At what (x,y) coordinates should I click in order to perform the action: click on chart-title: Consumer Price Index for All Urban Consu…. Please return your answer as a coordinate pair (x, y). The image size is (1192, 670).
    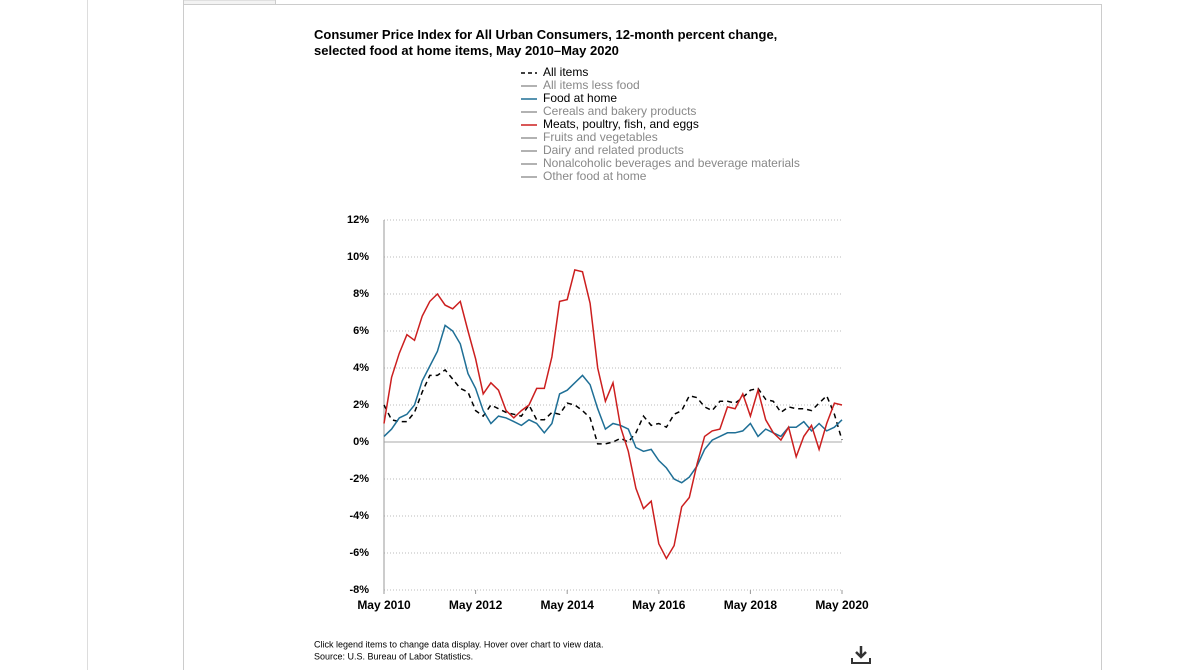
    Looking at the image, I should click on (546, 42).